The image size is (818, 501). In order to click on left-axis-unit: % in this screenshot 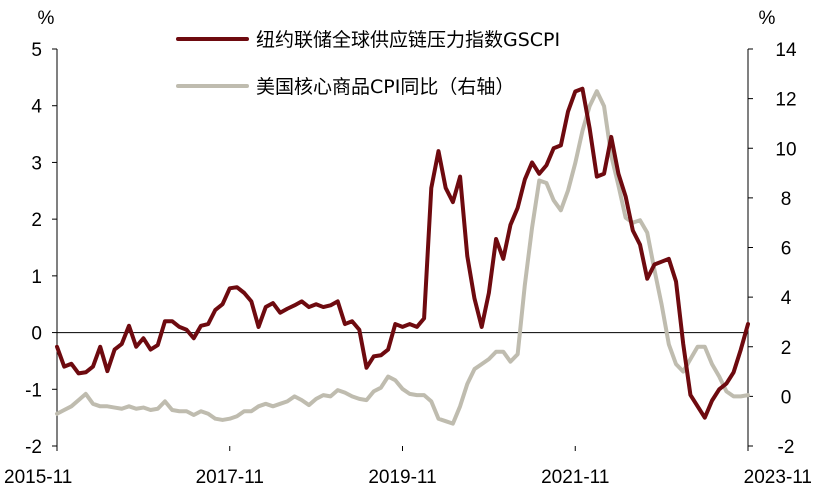, I will do `click(46, 18)`.